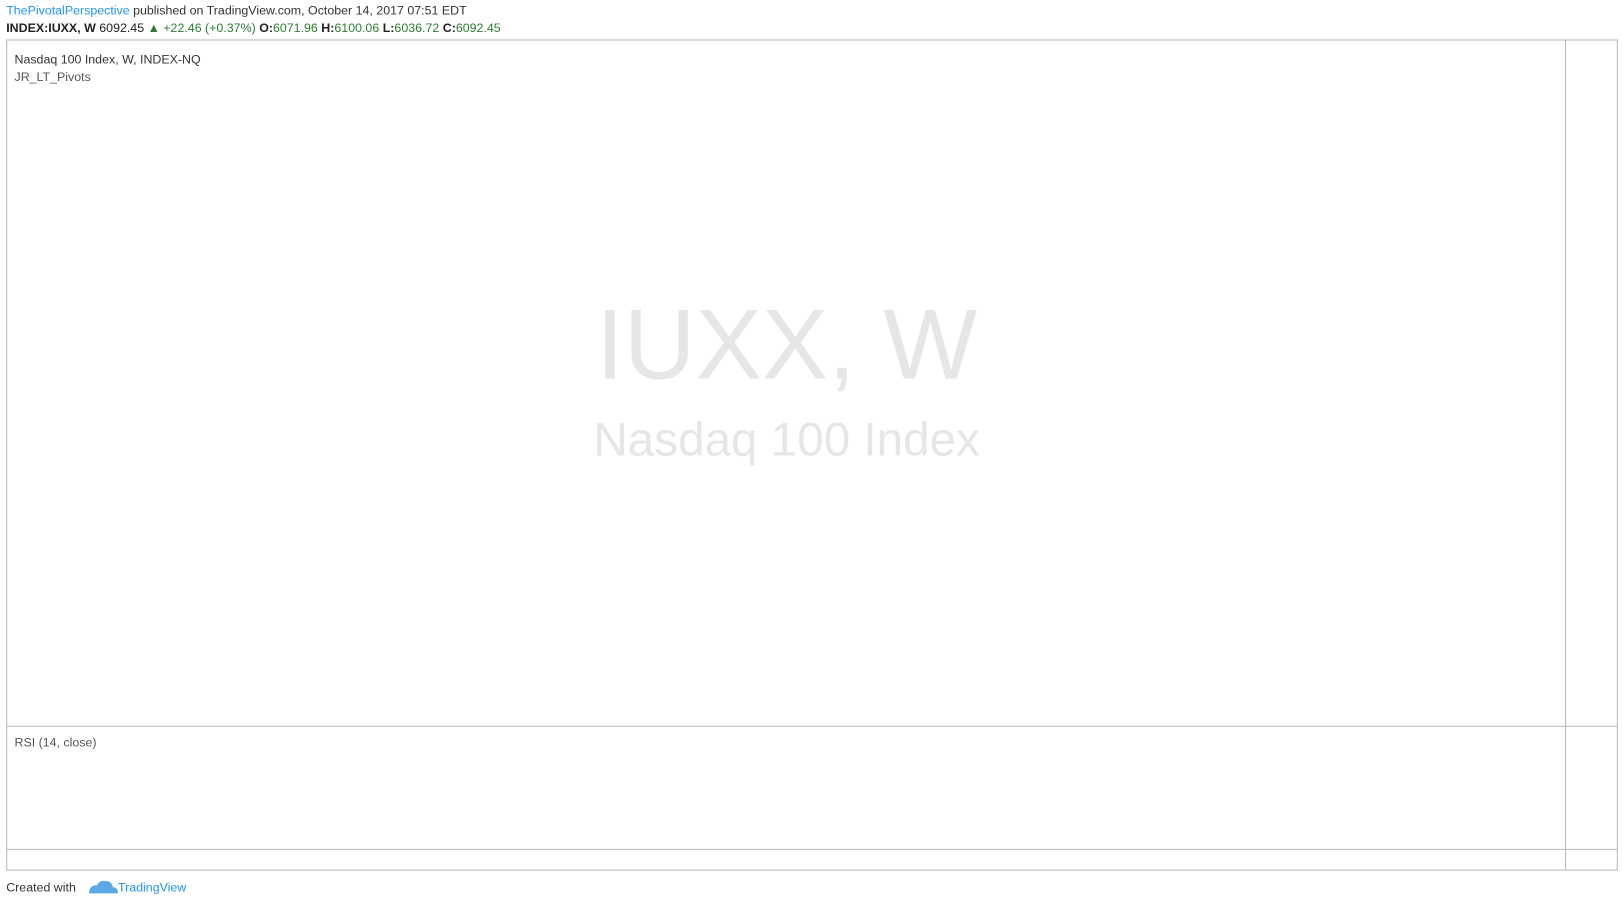 The width and height of the screenshot is (1623, 907). What do you see at coordinates (41, 888) in the screenshot?
I see `footer-created: Created with` at bounding box center [41, 888].